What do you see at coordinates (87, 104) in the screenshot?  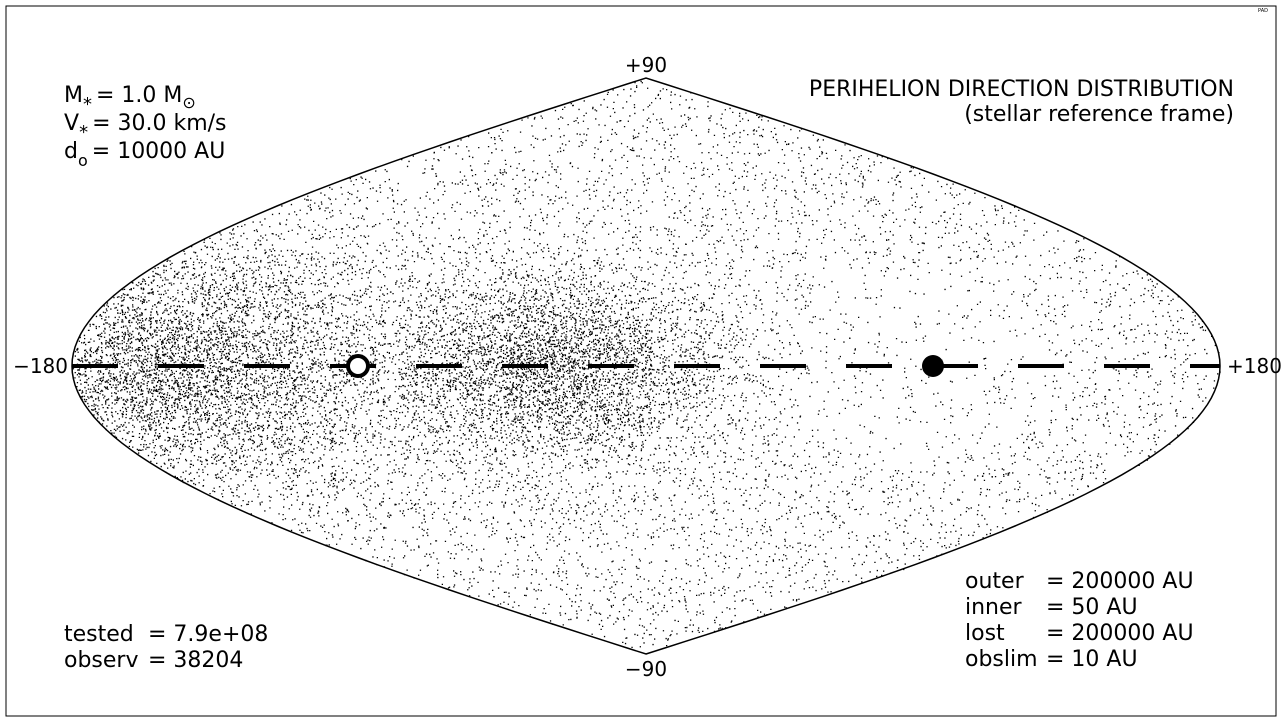 I see `mass-subscript: *` at bounding box center [87, 104].